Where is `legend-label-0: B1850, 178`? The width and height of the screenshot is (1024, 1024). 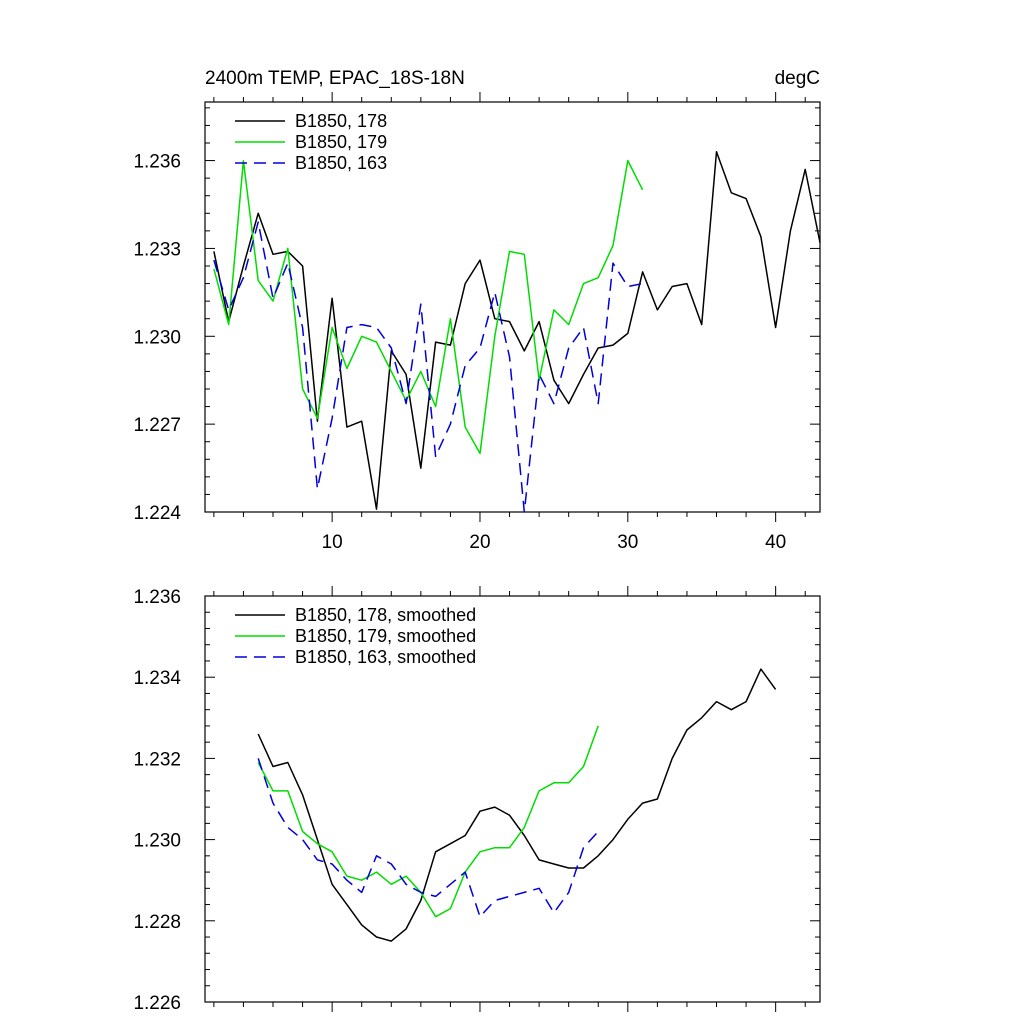 legend-label-0: B1850, 178 is located at coordinates (341, 121).